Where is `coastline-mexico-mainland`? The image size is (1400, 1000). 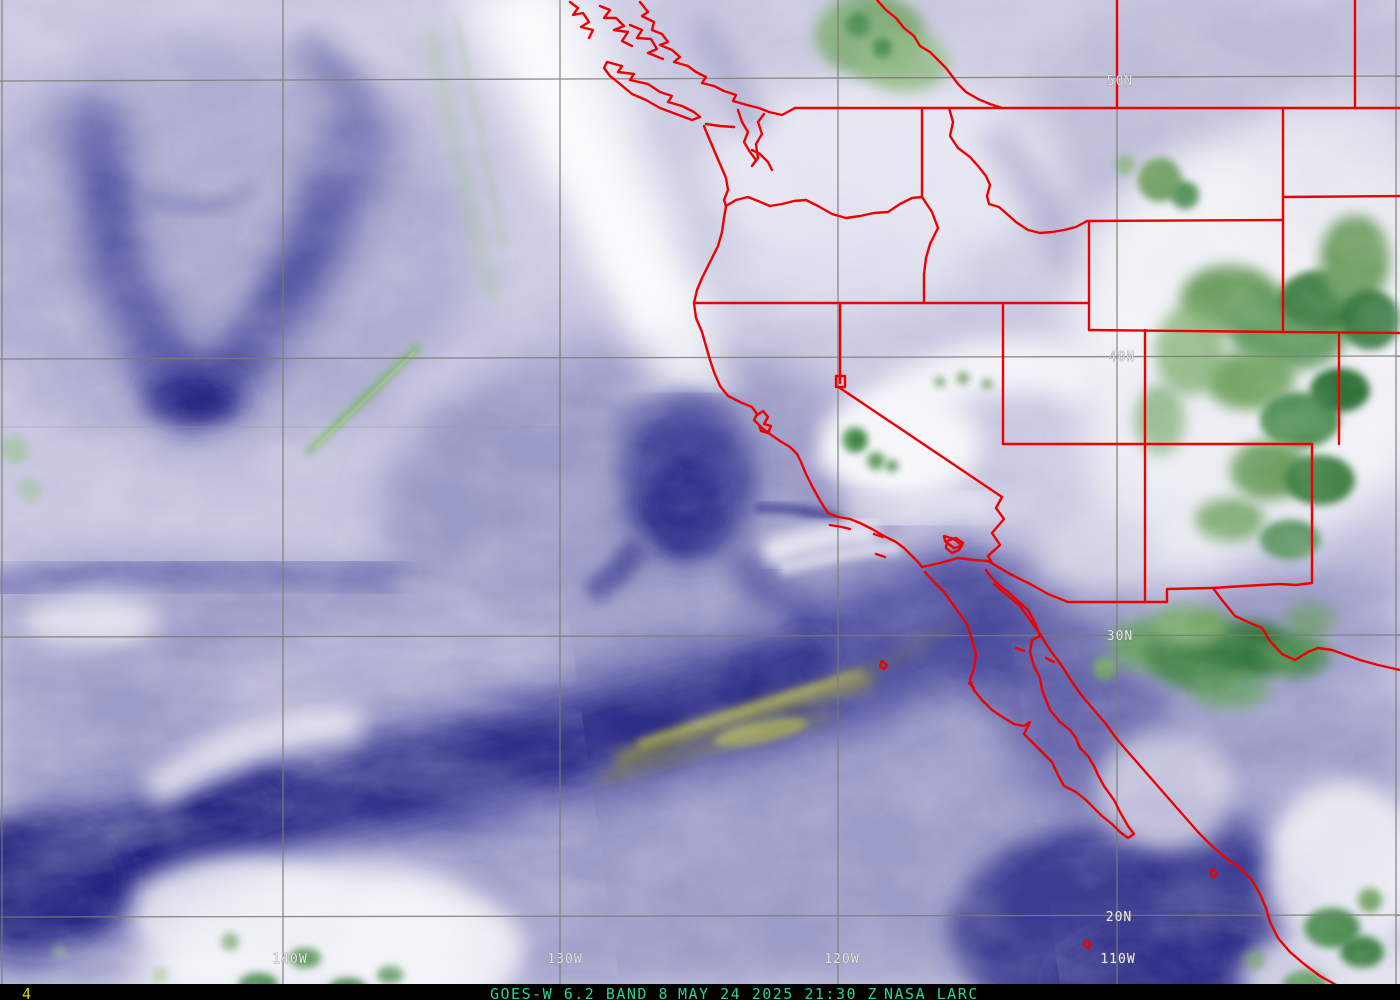 coastline-mexico-mainland is located at coordinates (1164, 783).